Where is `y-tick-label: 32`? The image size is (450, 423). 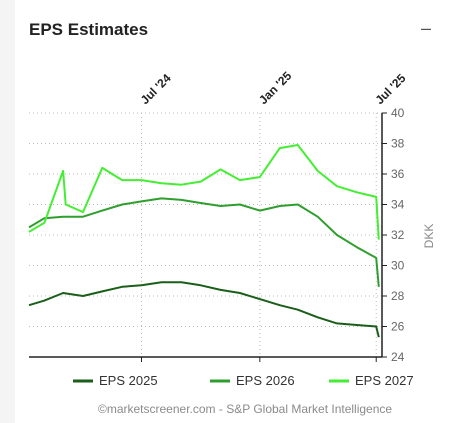 y-tick-label: 32 is located at coordinates (398, 235).